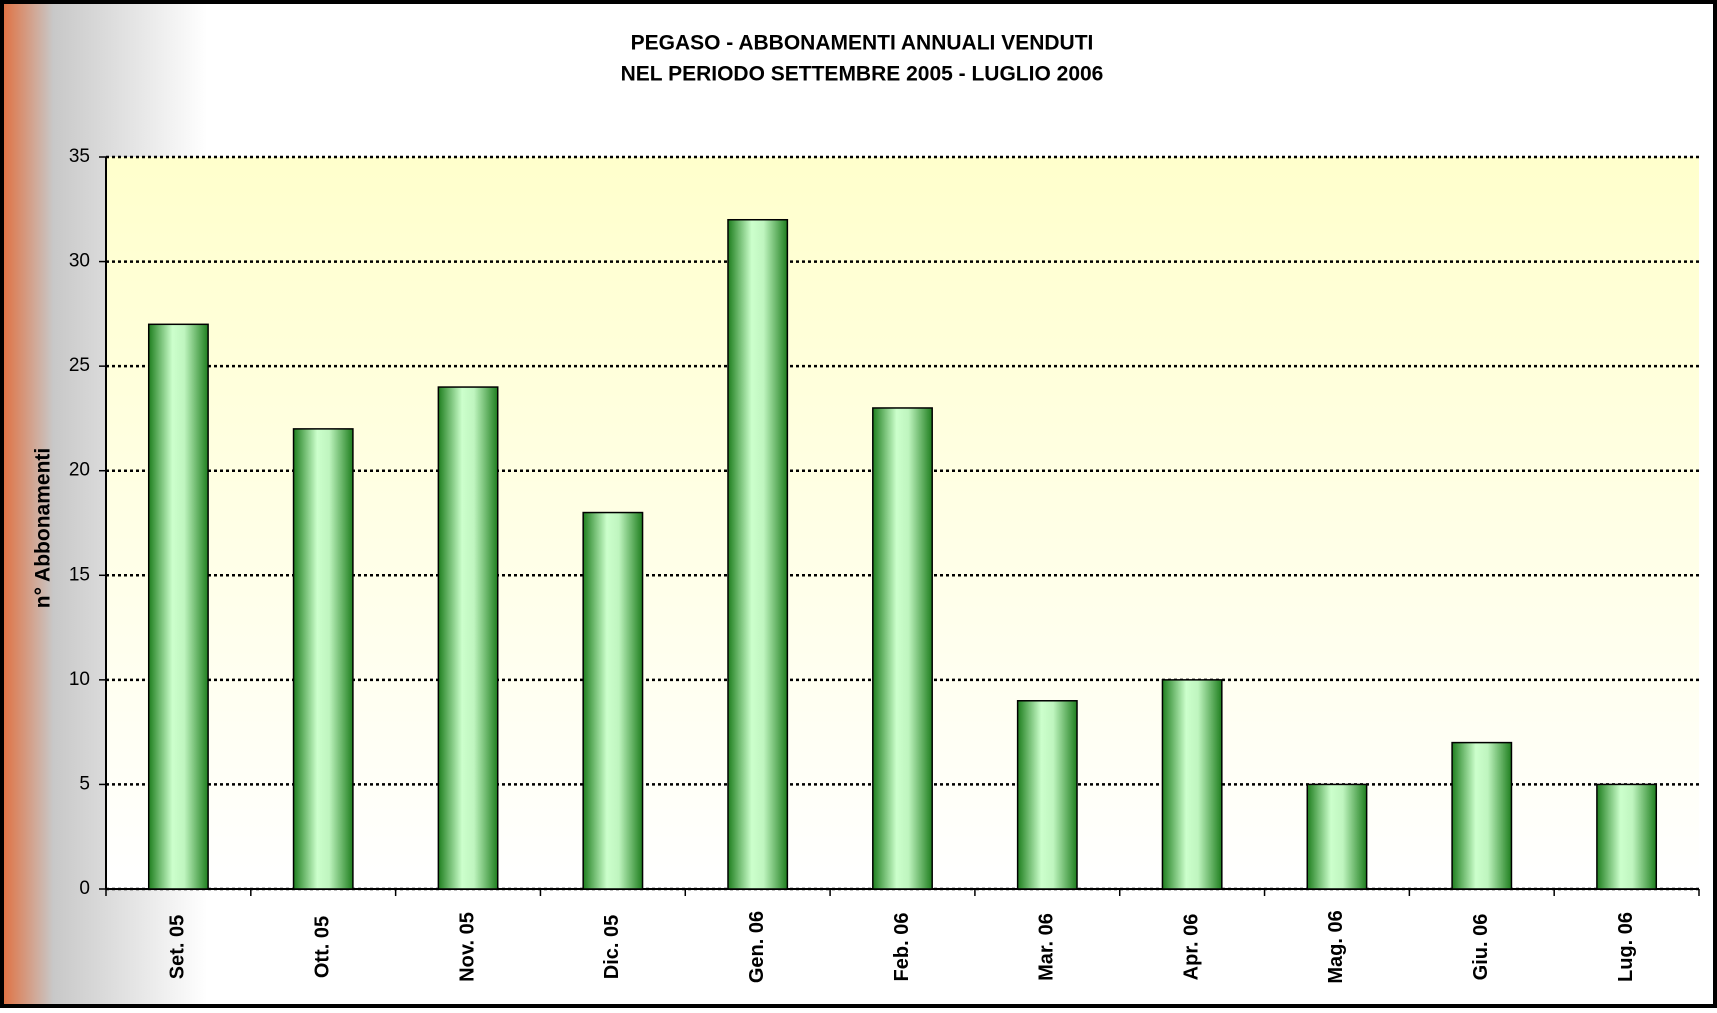  What do you see at coordinates (1626, 947) in the screenshot?
I see `x-tick-label: Lug. 06` at bounding box center [1626, 947].